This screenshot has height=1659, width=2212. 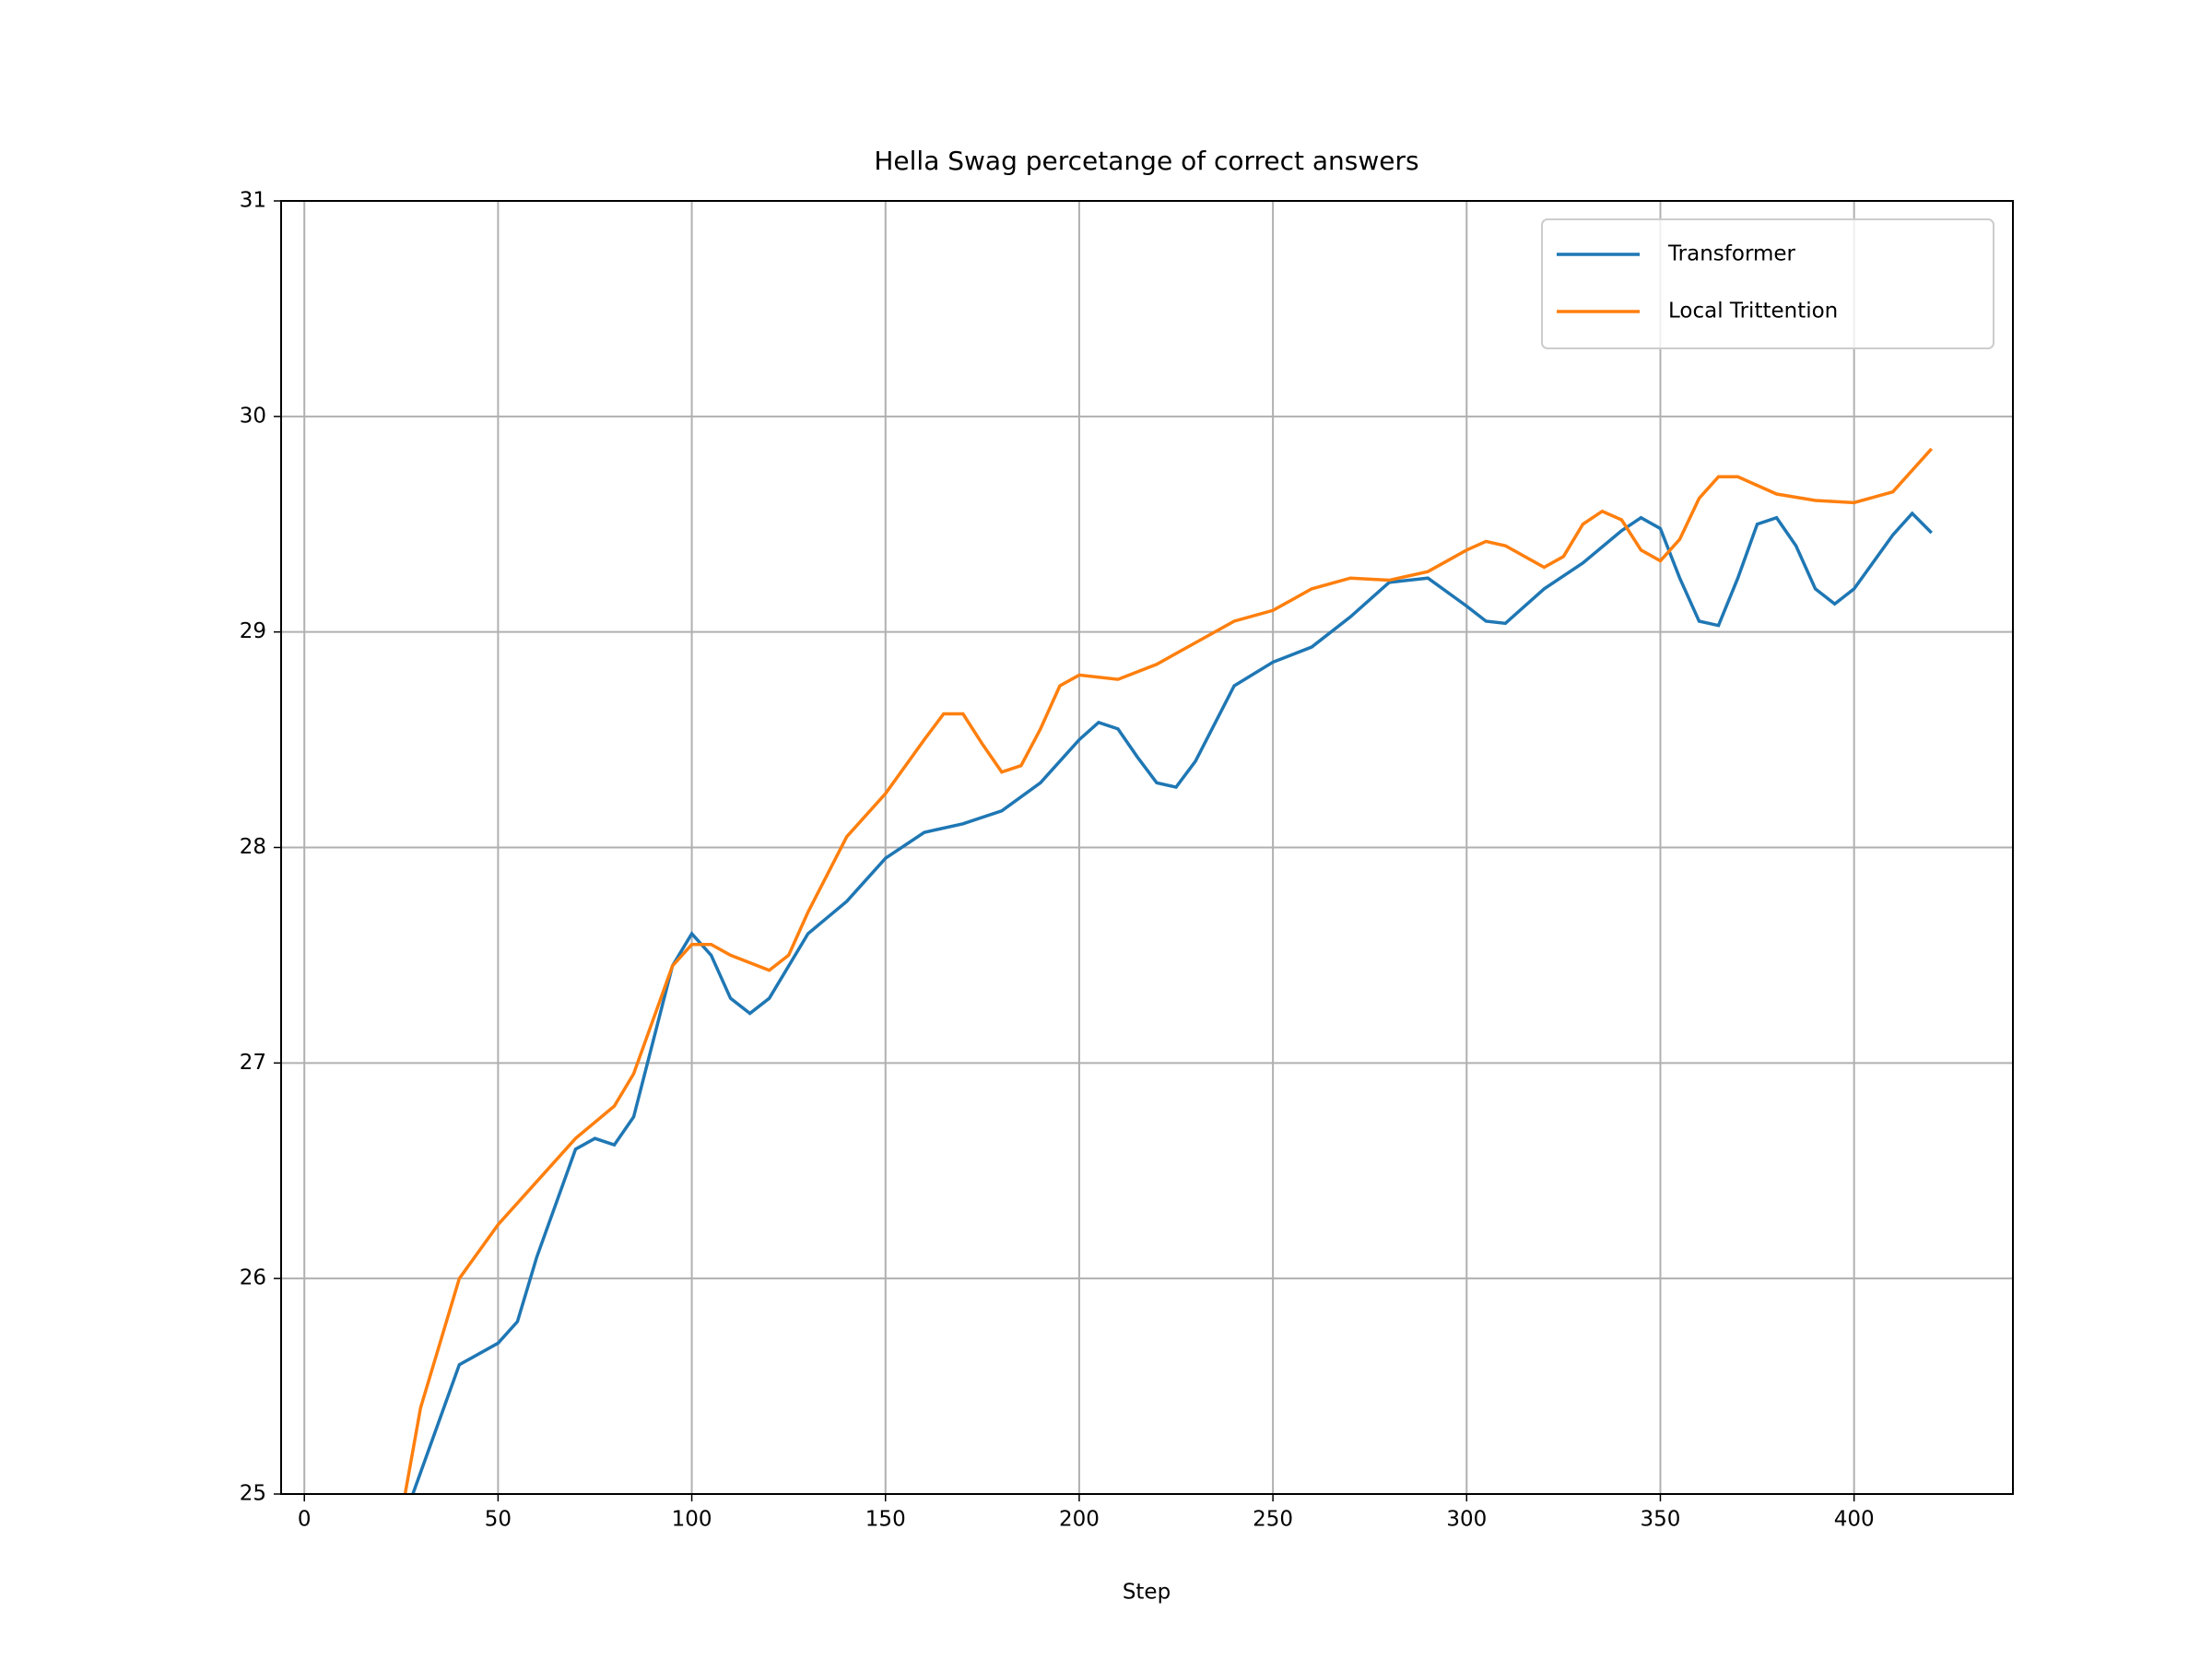 I want to click on legend-label: Transformer, so click(x=1731, y=254).